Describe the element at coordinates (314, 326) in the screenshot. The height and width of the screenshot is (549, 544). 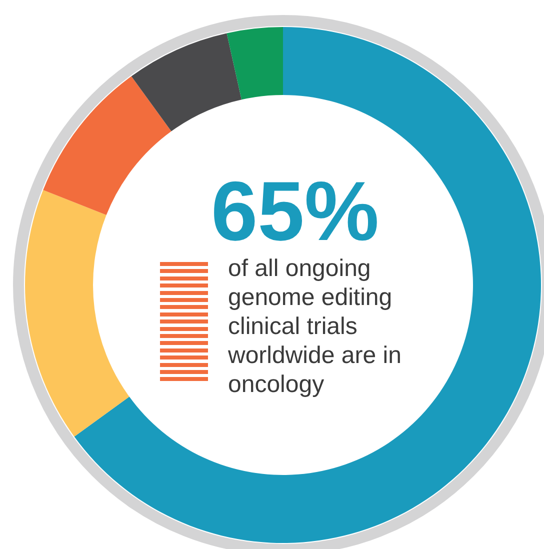
I see `text: of all ongoing genome editing clinical trials worldwide are in oncology` at that location.